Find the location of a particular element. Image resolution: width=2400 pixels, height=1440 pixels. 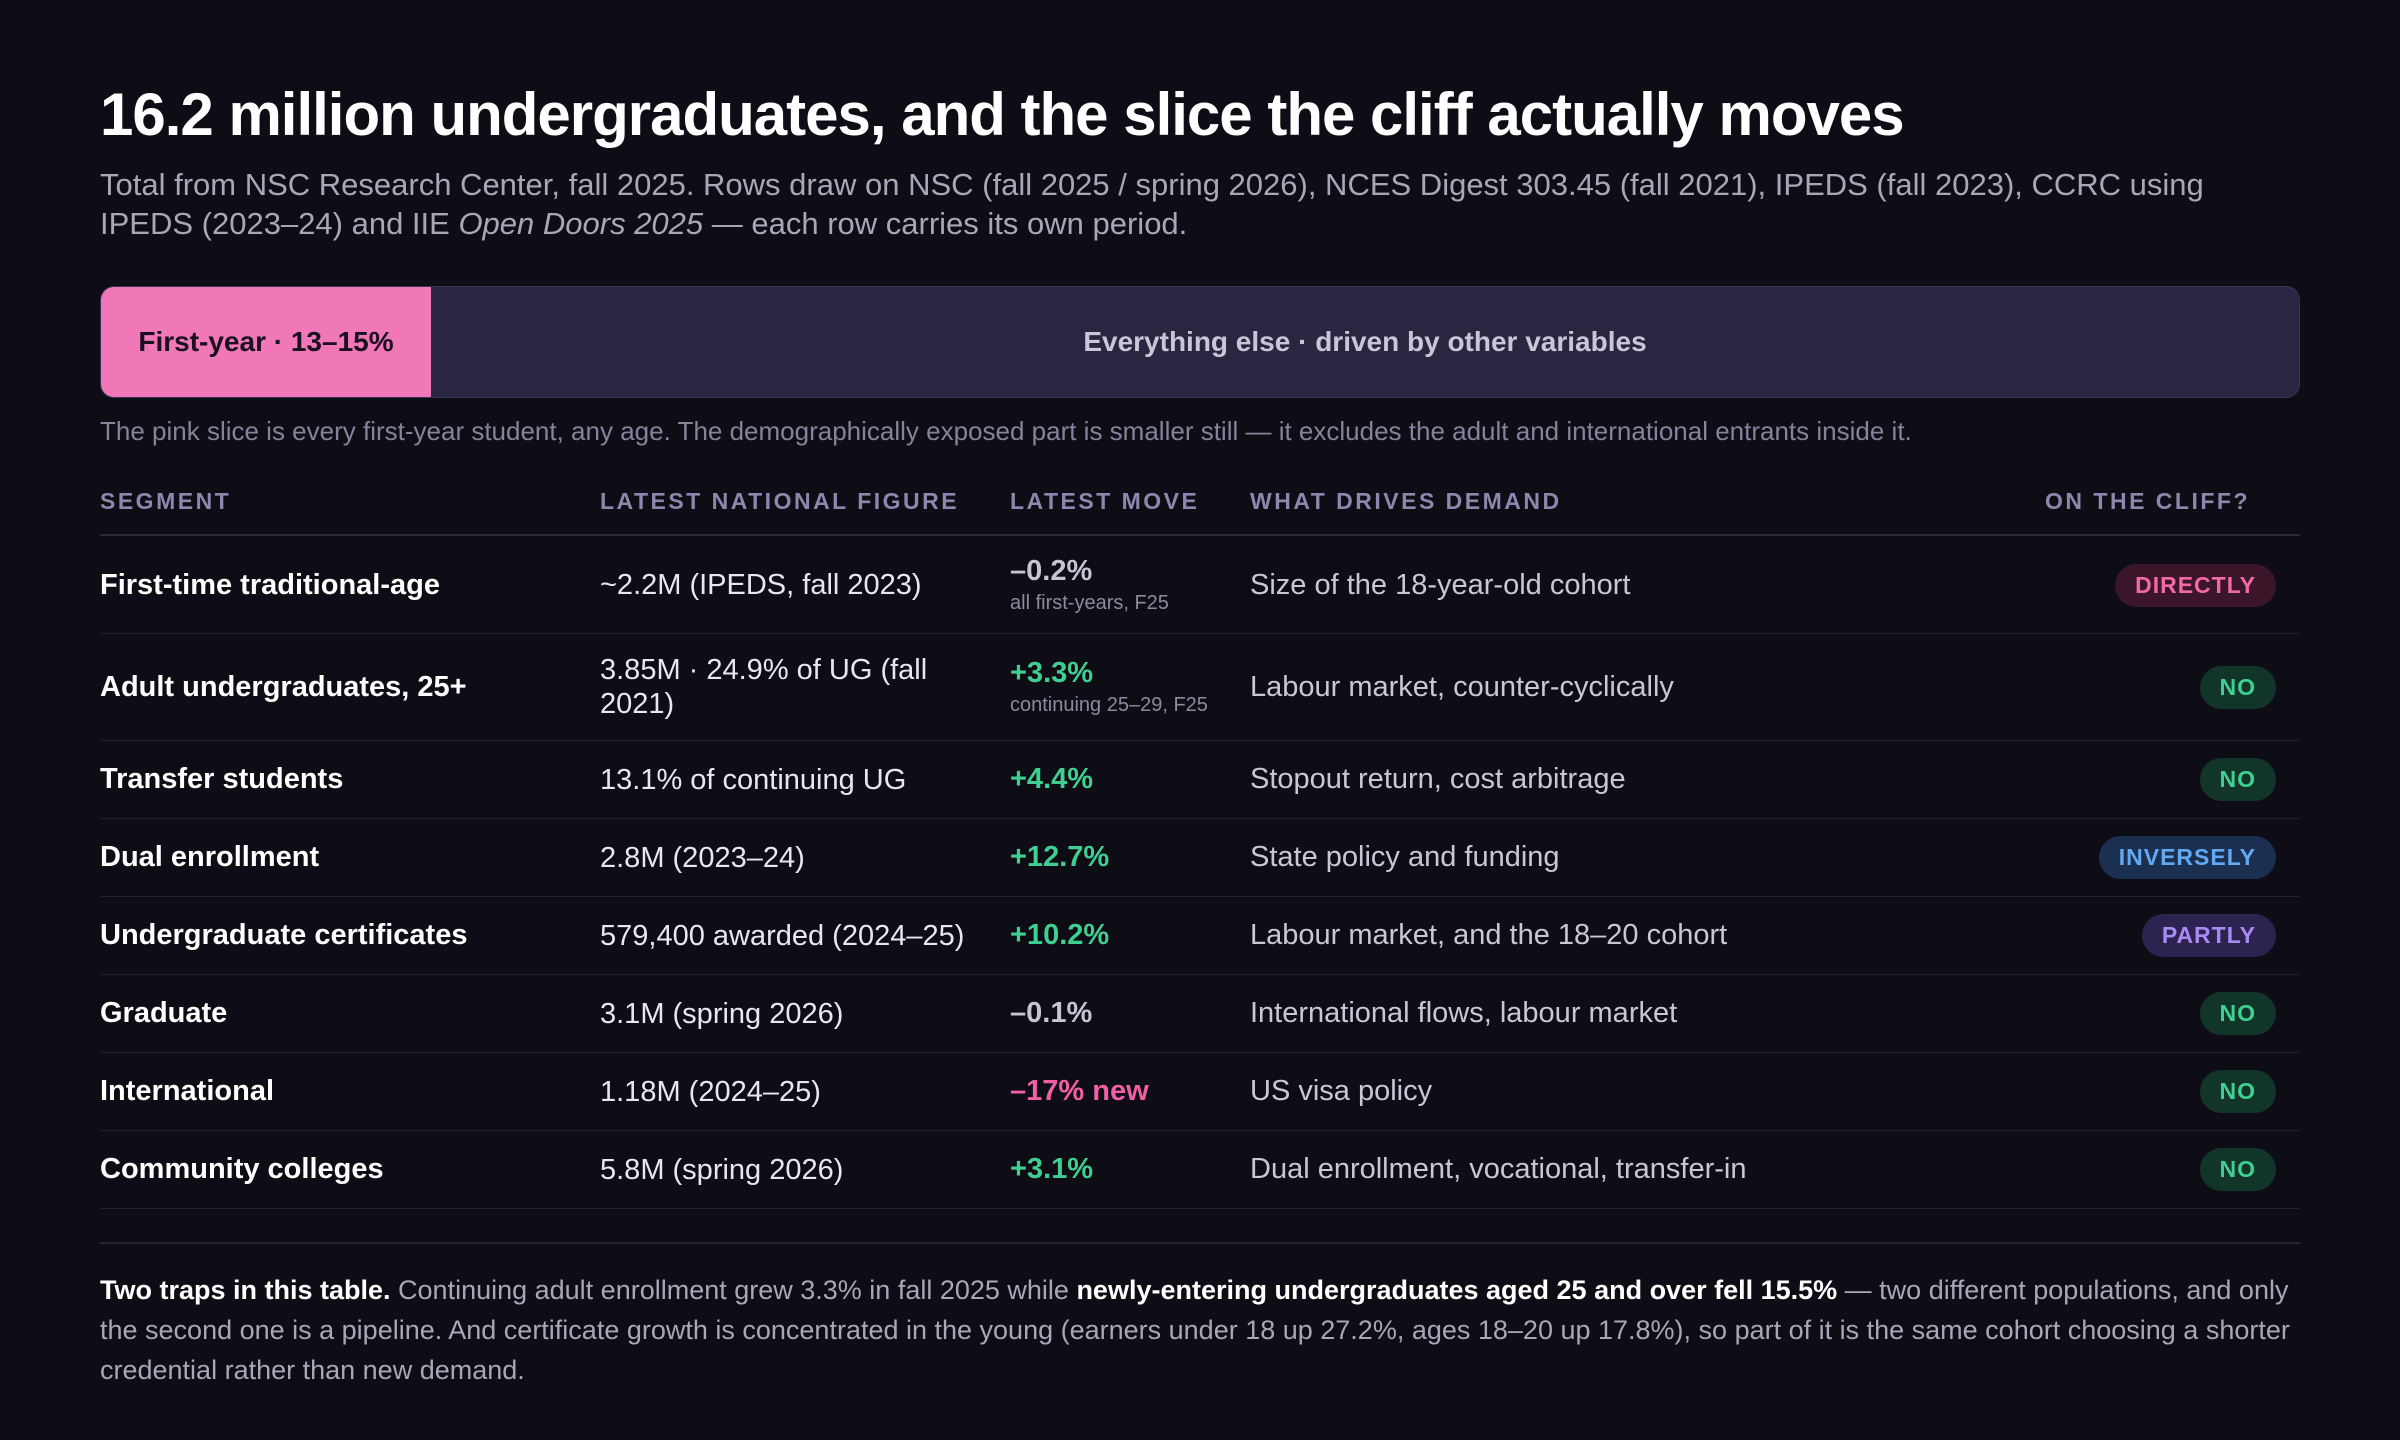

move-cell: +3.3% continuing 25–29, F25 is located at coordinates (1125, 687).